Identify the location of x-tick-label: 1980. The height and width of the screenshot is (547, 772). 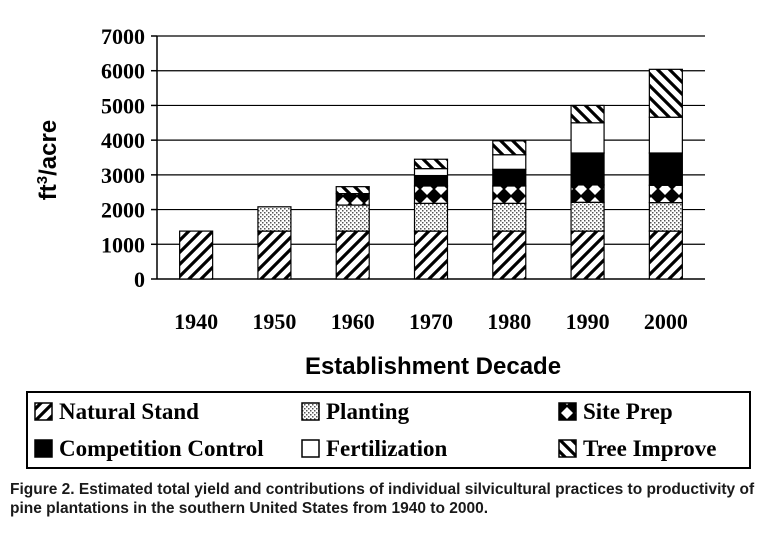
(509, 321).